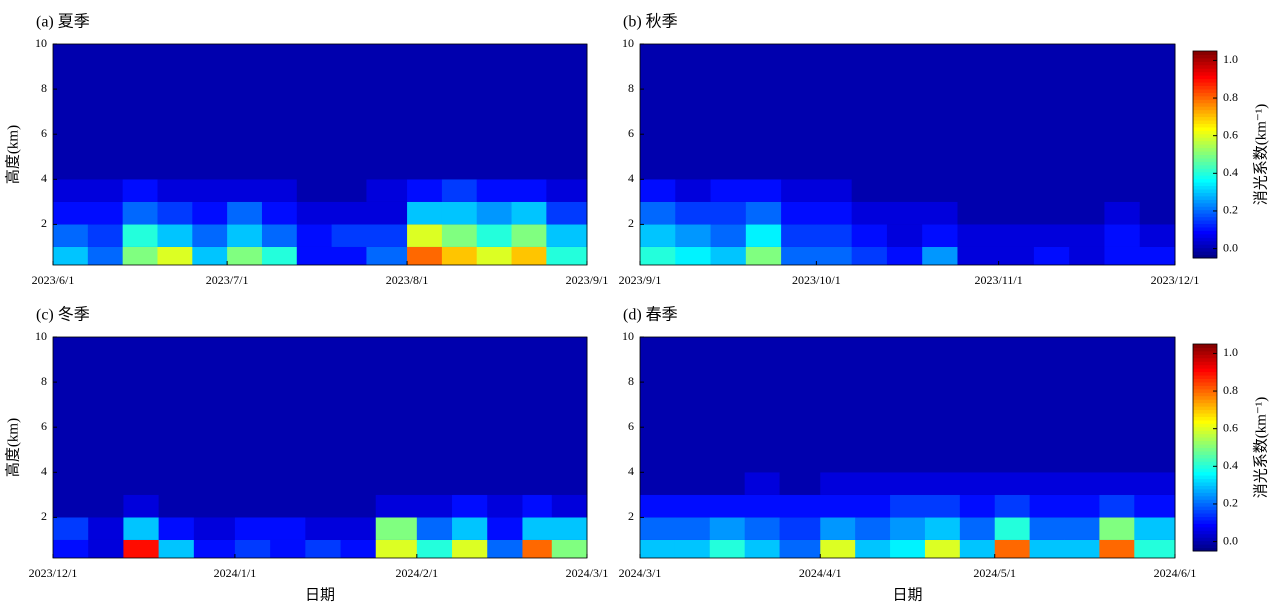 The width and height of the screenshot is (1273, 606). I want to click on colorbar-tick-label: 1.0, so click(1230, 352).